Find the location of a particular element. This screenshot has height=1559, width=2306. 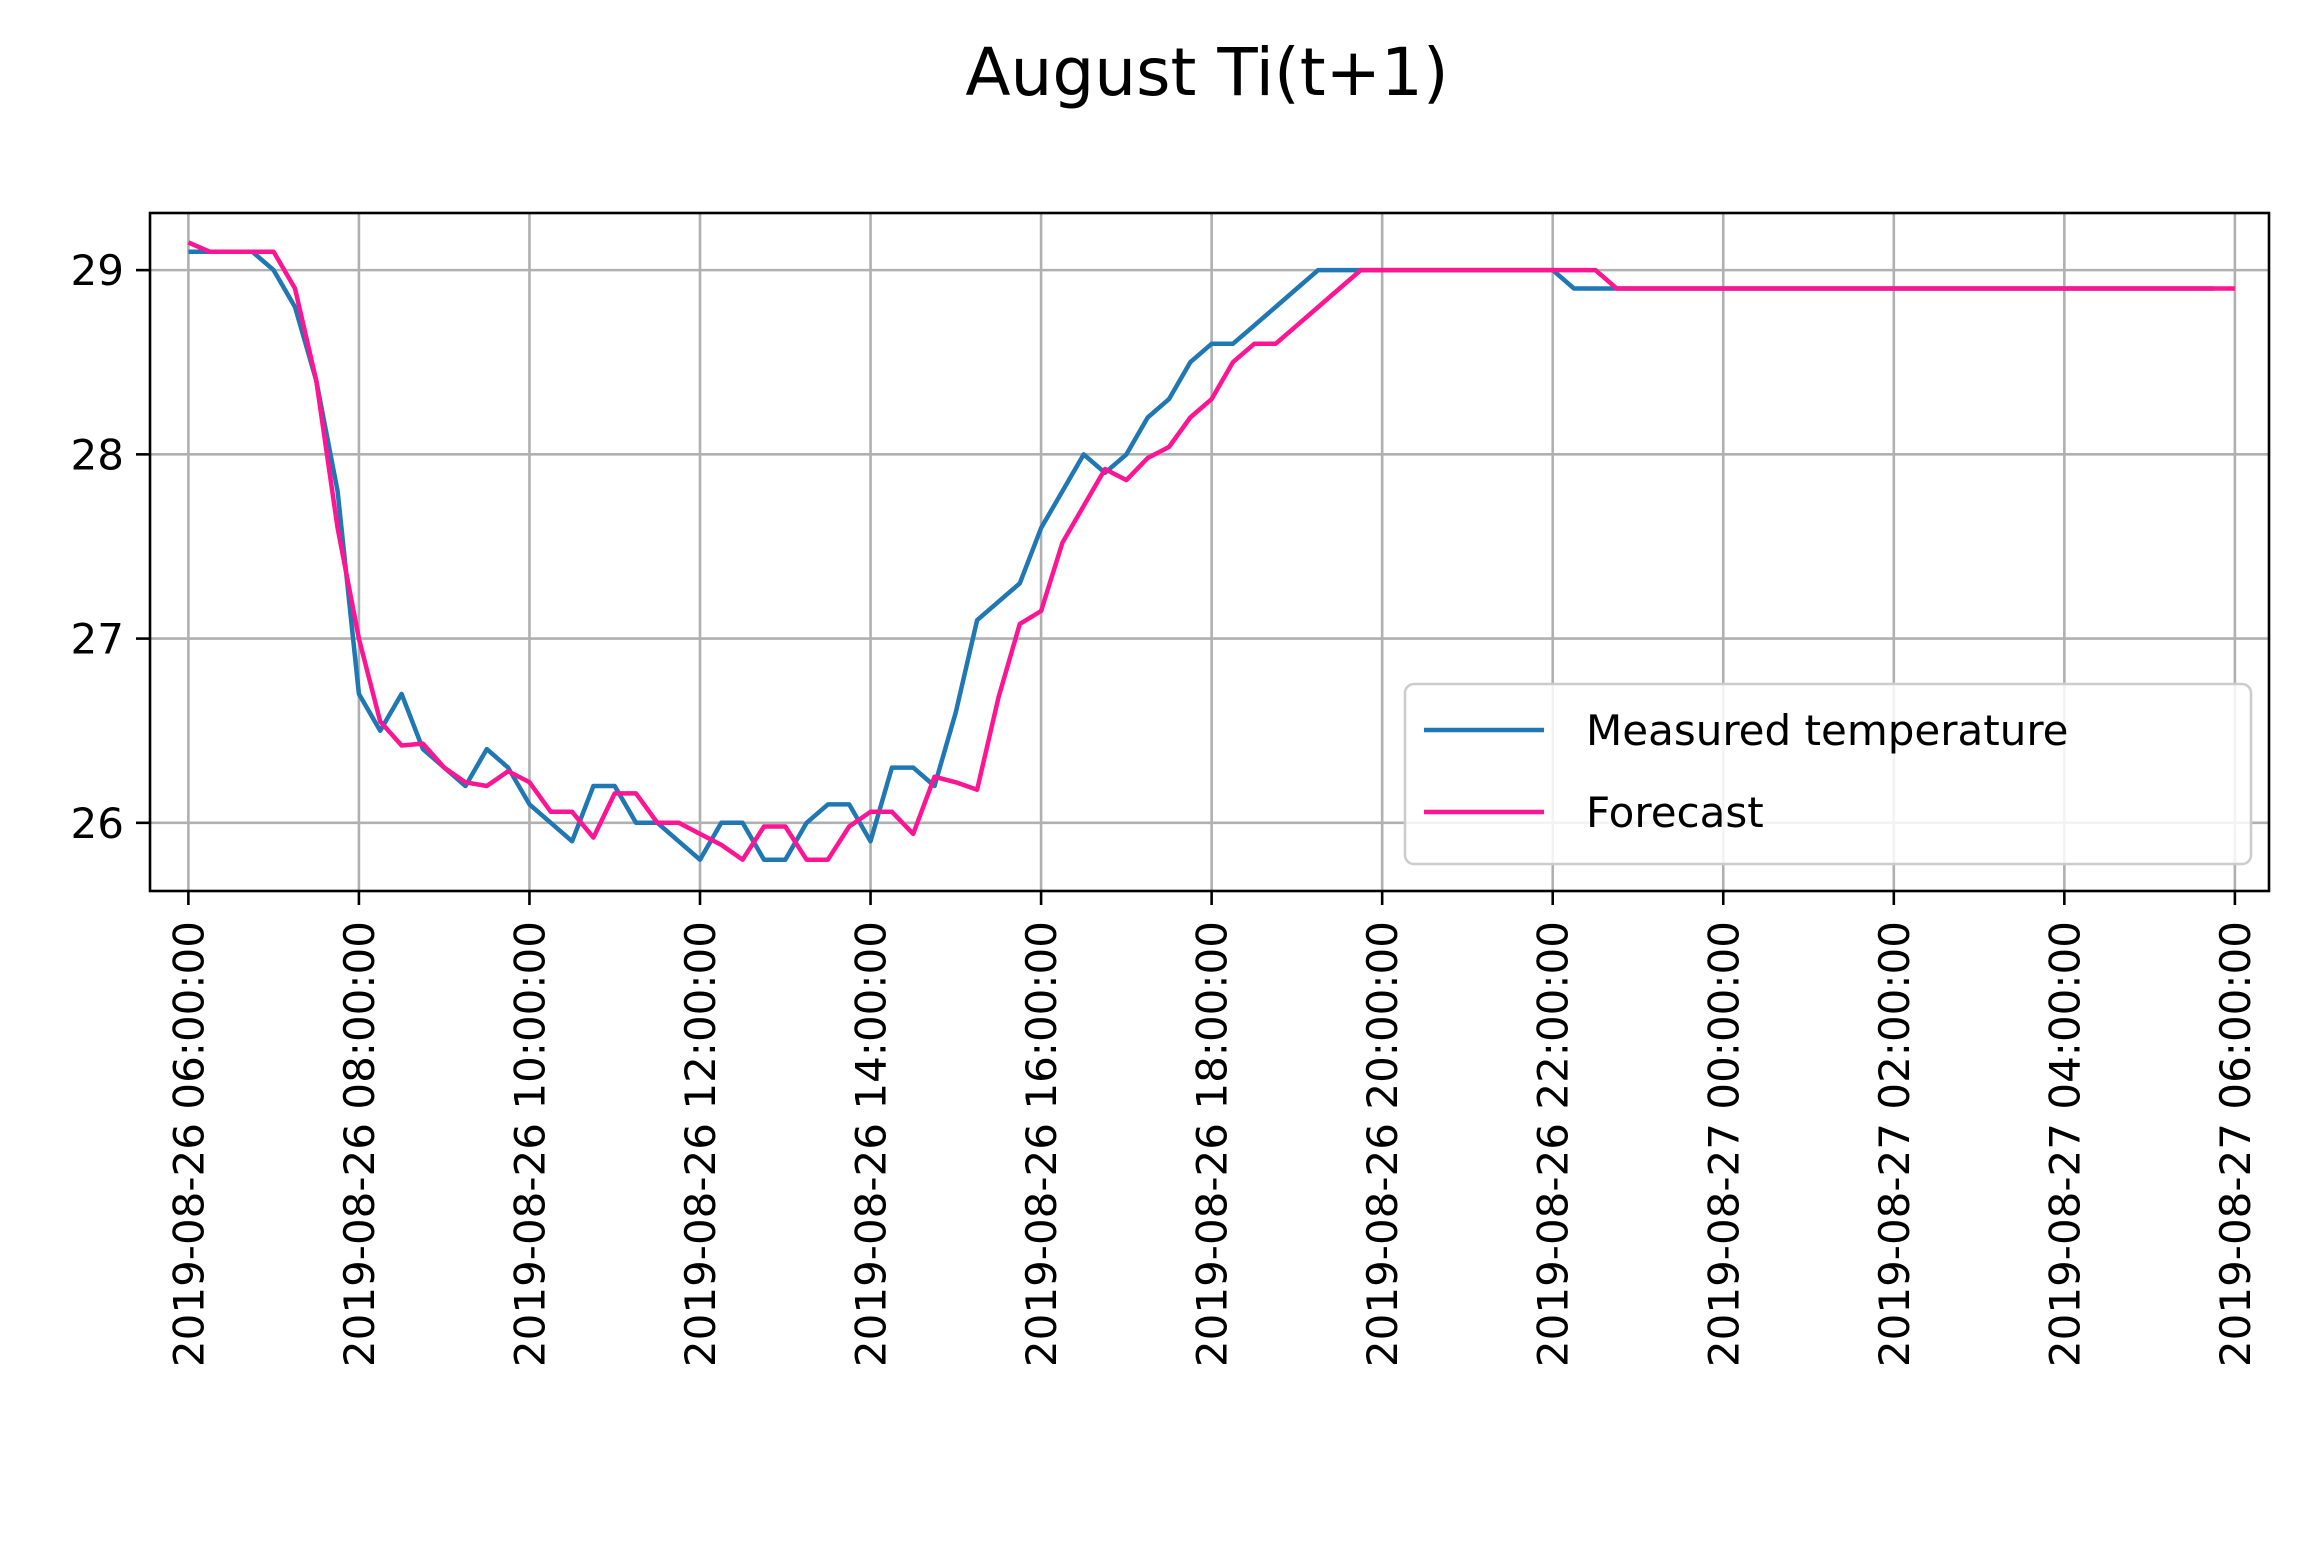

legend: Measured temperature Forecast is located at coordinates (1828, 774).